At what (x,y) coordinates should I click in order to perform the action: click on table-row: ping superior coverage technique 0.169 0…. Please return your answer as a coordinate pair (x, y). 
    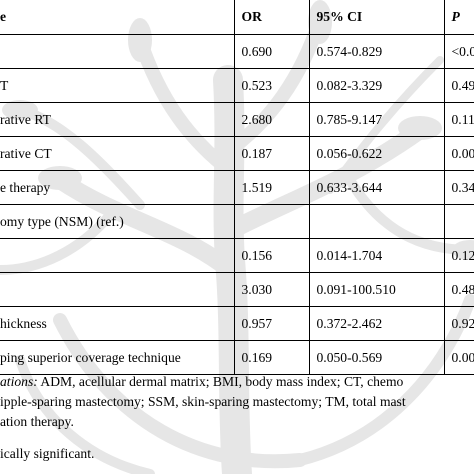
    Looking at the image, I should click on (237, 357).